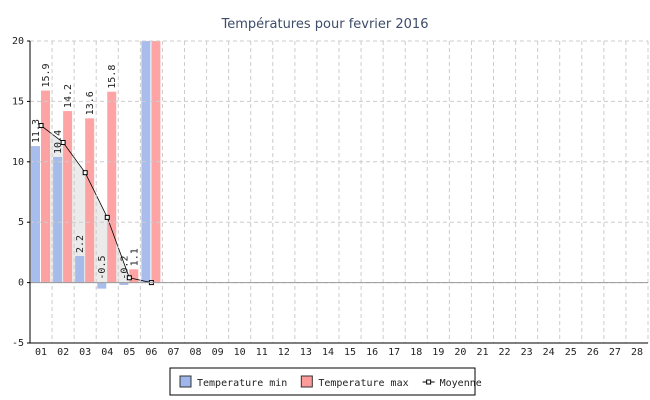 The width and height of the screenshot is (650, 400). What do you see at coordinates (124, 268) in the screenshot?
I see `data-label: -0.2` at bounding box center [124, 268].